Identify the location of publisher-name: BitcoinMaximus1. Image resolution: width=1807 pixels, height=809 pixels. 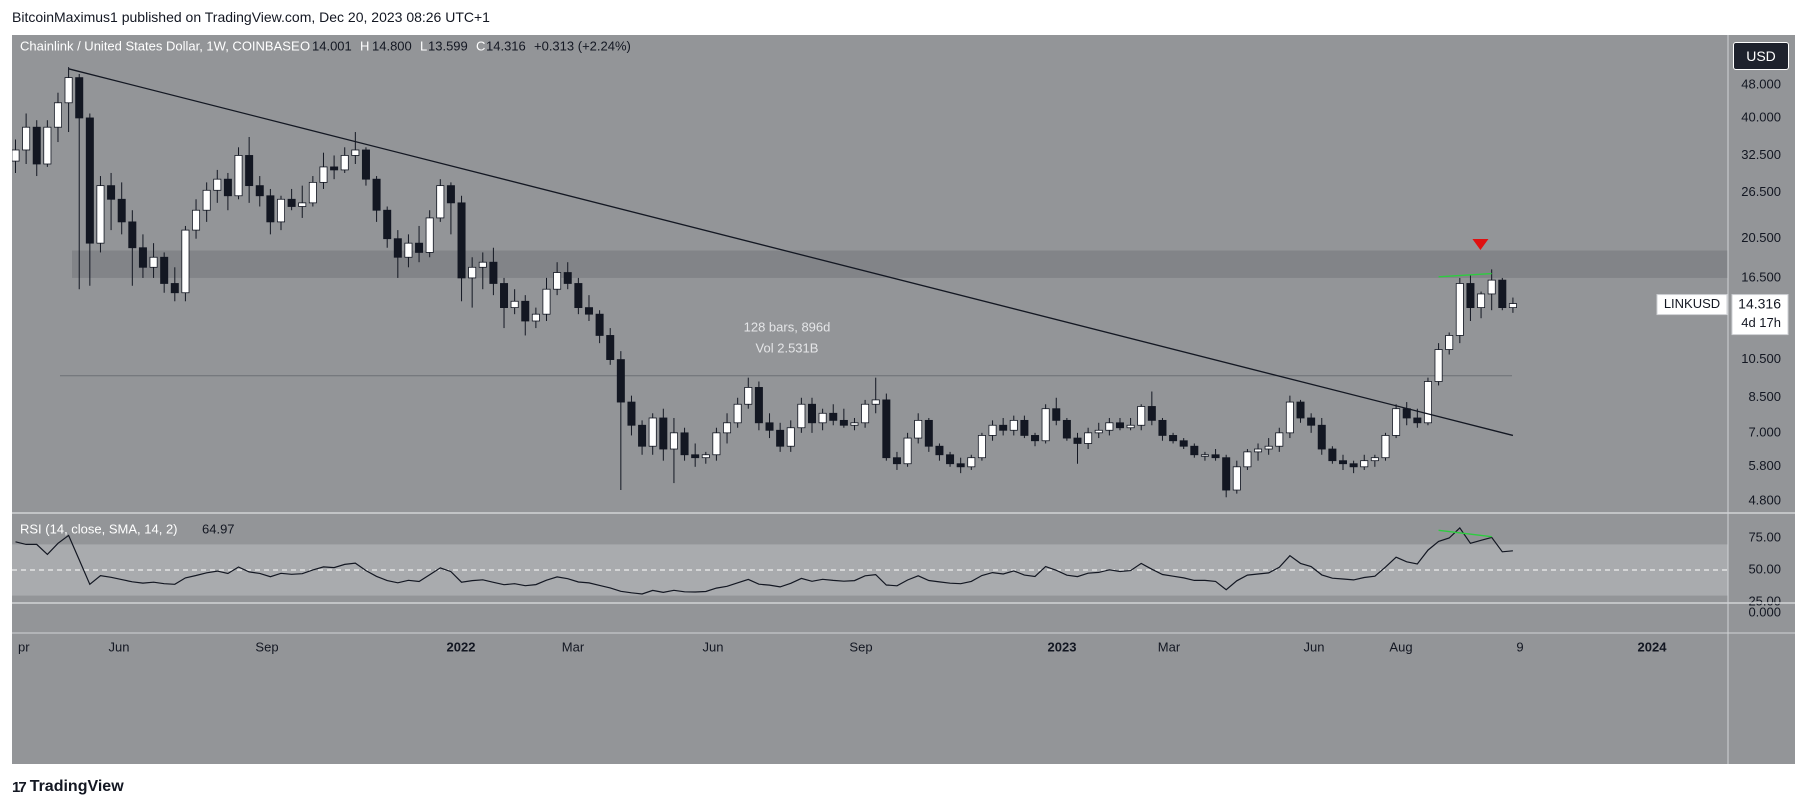
(65, 17).